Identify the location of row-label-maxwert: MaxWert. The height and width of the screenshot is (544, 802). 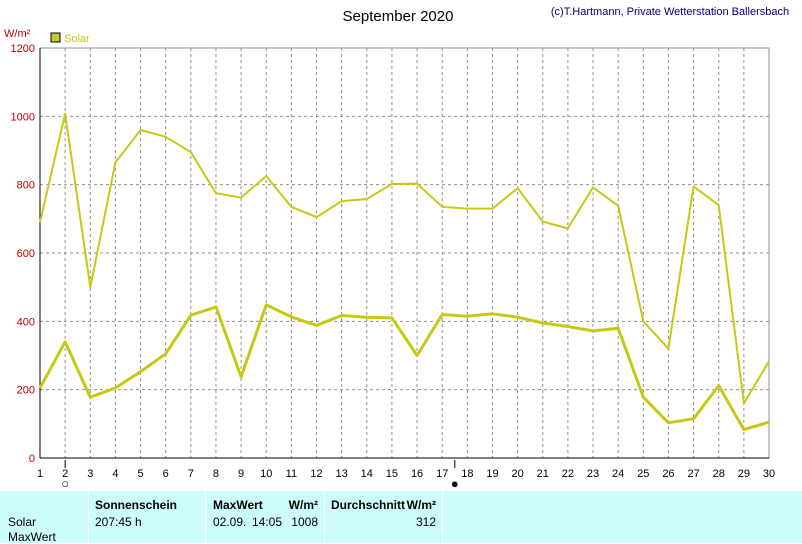
(32, 537).